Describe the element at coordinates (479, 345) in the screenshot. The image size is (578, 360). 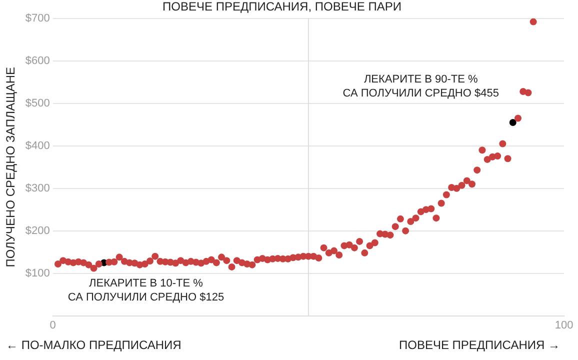
I see `text: ПОВЕЧЕ ПРЕДПИСАНИЯ →` at that location.